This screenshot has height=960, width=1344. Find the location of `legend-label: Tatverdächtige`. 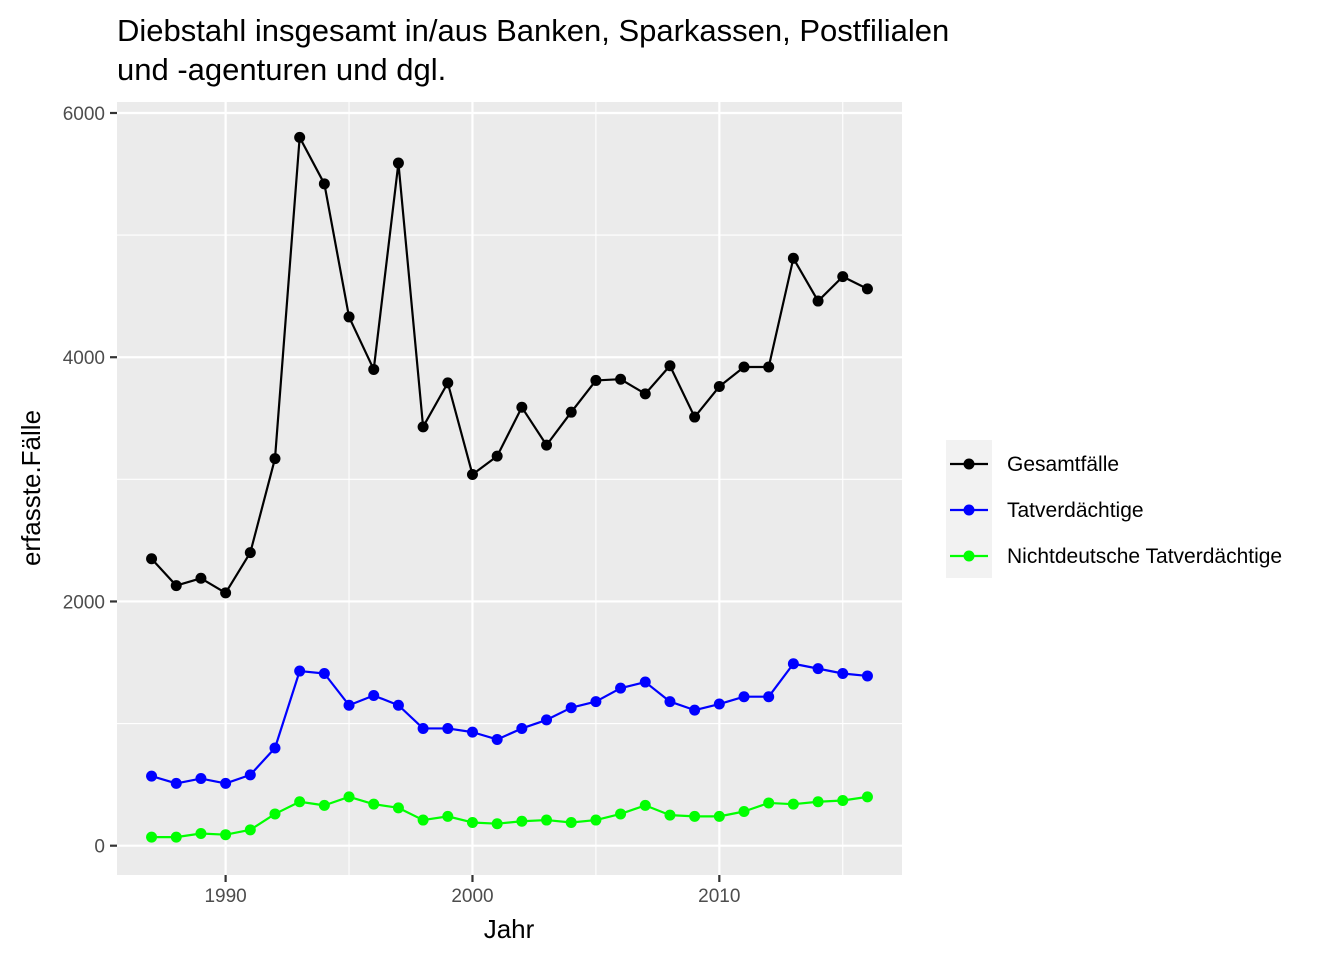

legend-label: Tatverdächtige is located at coordinates (1075, 510).